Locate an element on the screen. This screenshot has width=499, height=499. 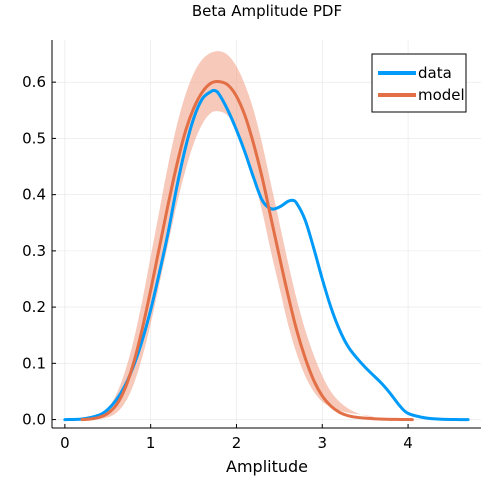
legend: data model is located at coordinates (419, 83).